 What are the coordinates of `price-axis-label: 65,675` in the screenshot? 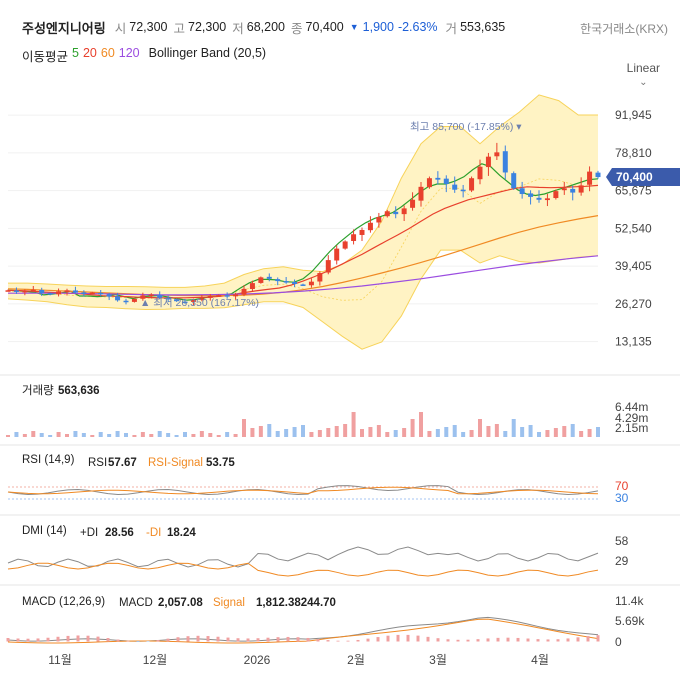 It's located at (633, 191).